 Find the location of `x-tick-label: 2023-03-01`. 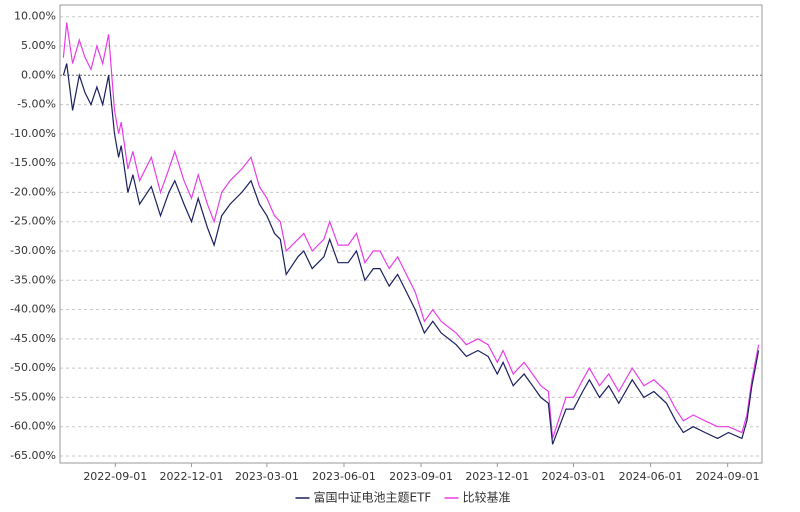

x-tick-label: 2023-03-01 is located at coordinates (267, 476).